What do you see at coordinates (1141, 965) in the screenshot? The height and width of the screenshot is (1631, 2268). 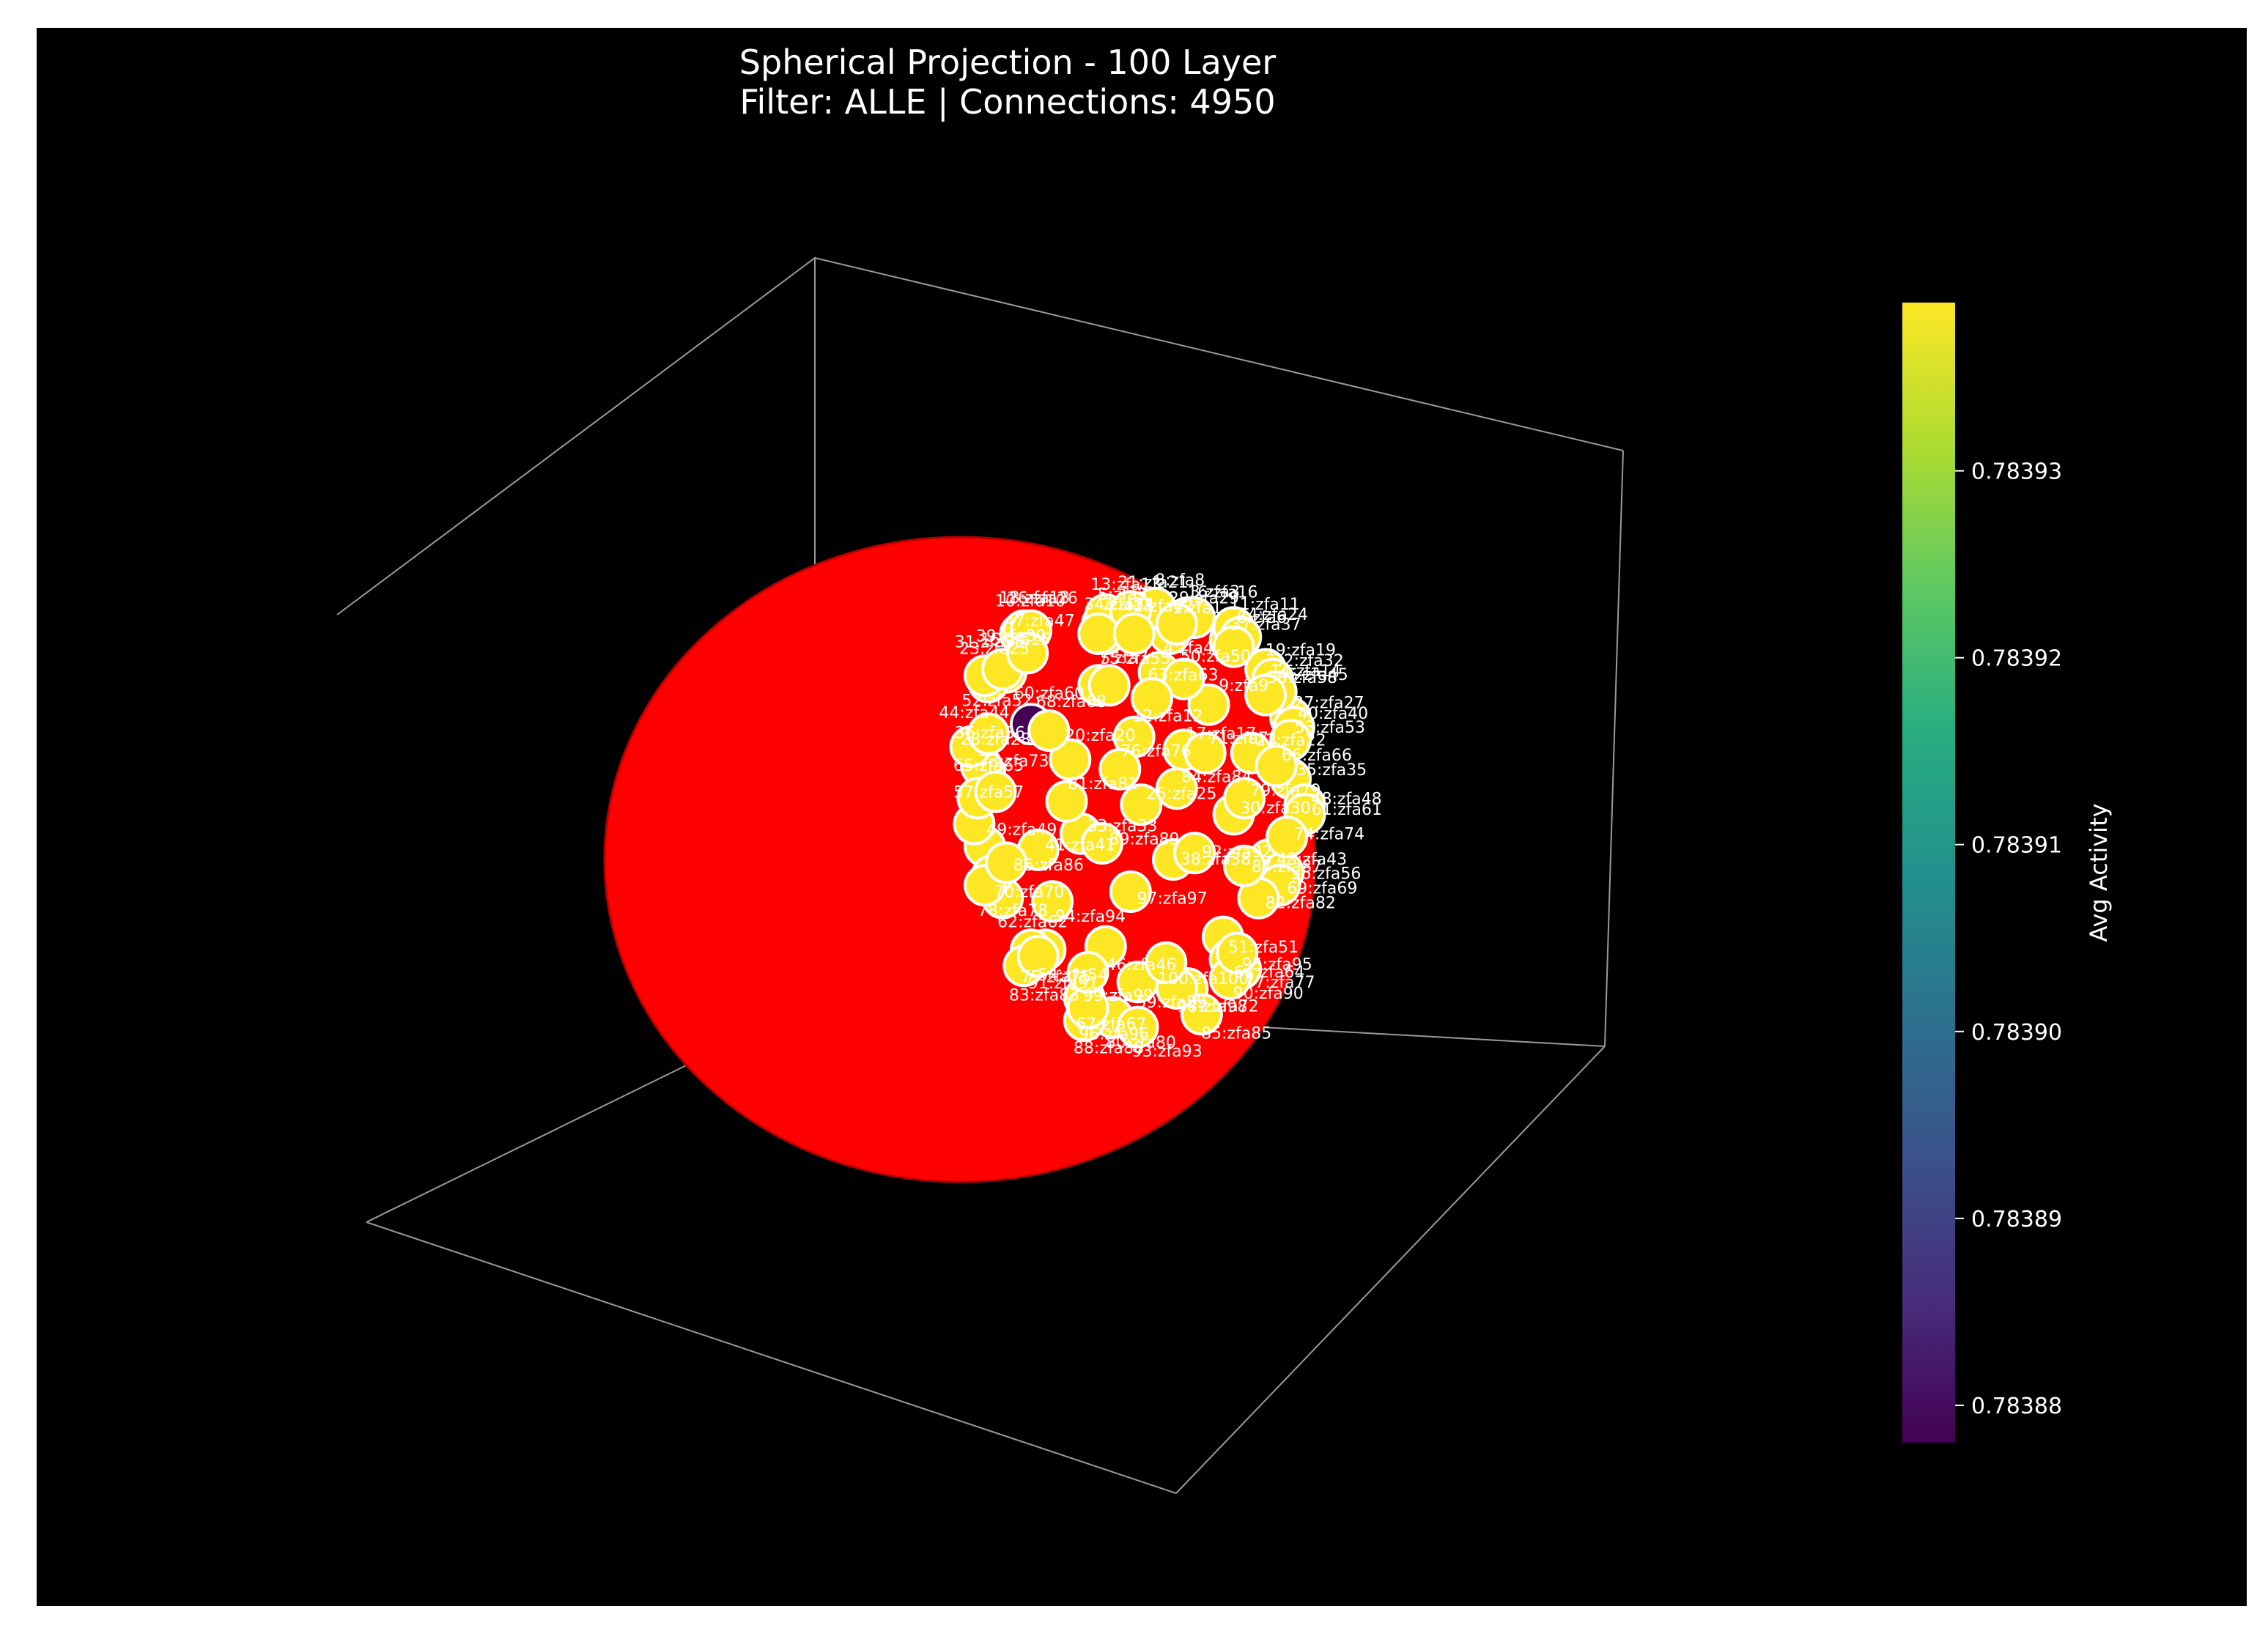 I see `node-label: 46:zfa46` at bounding box center [1141, 965].